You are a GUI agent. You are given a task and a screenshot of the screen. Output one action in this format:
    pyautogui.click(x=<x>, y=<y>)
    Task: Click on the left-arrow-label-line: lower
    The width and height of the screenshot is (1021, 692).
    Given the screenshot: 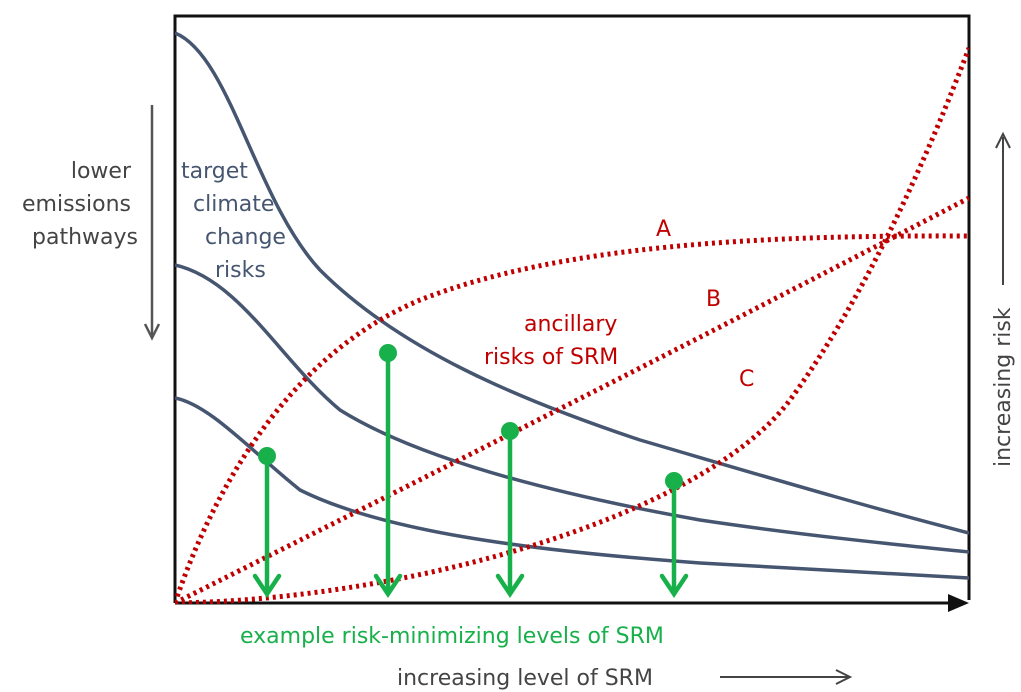 What is the action you would take?
    pyautogui.click(x=101, y=171)
    